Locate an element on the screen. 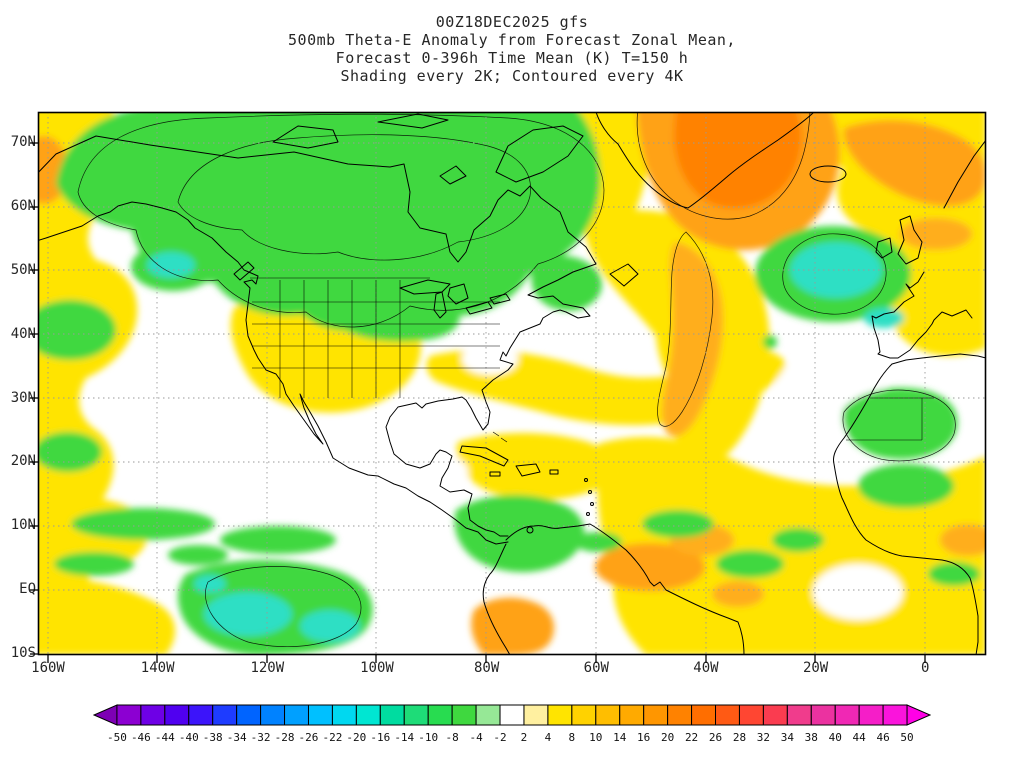 Image resolution: width=1024 pixels, height=768 pixels. colorbar-tick-label: -16 is located at coordinates (380, 737).